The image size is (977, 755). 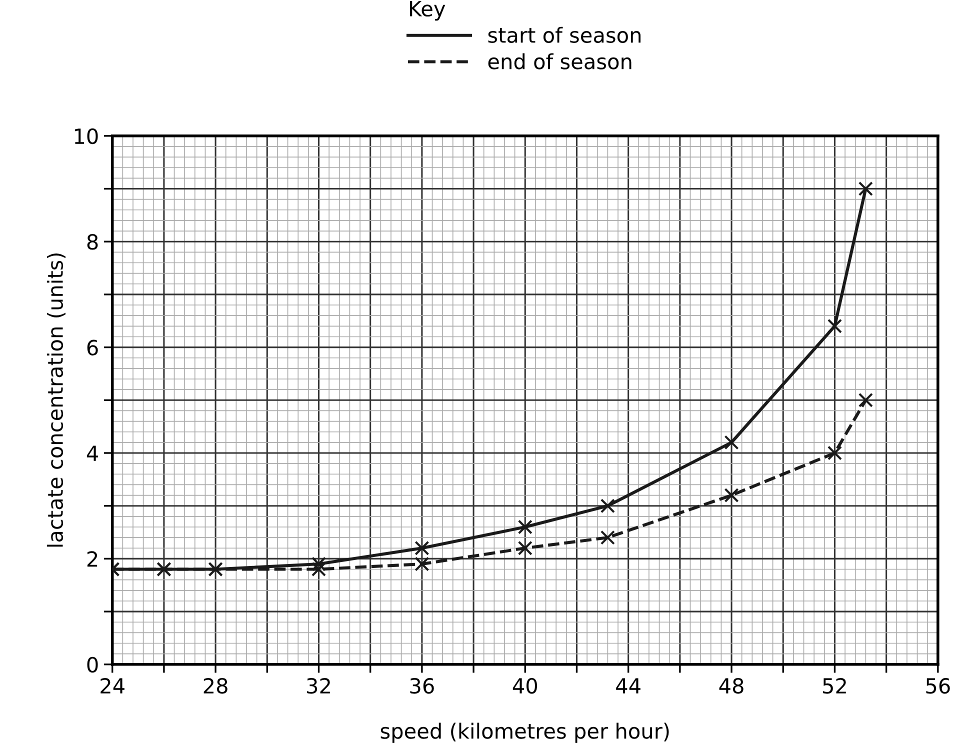 I want to click on x-tick-label: 40, so click(x=525, y=686).